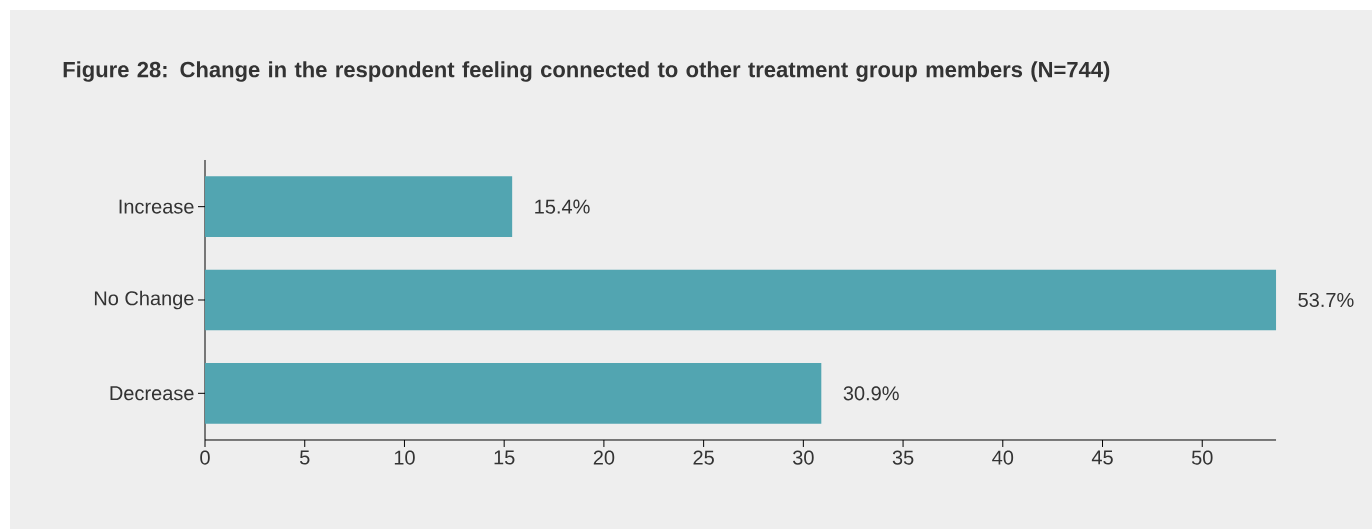  Describe the element at coordinates (1003, 457) in the screenshot. I see `x-tick-label: 40` at that location.